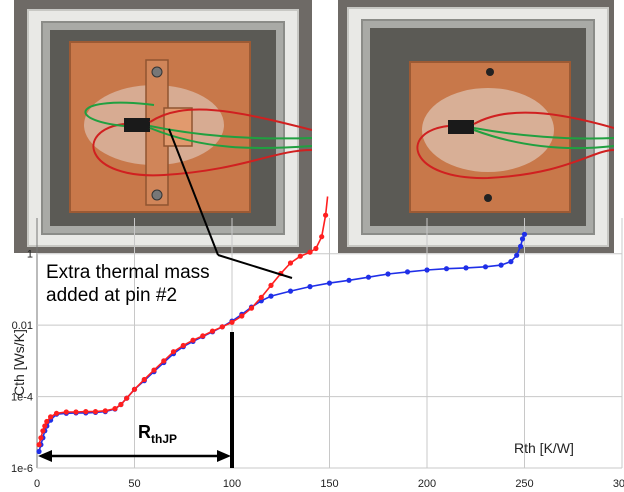 The height and width of the screenshot is (492, 624). I want to click on x-tick-label: 200, so click(427, 484).